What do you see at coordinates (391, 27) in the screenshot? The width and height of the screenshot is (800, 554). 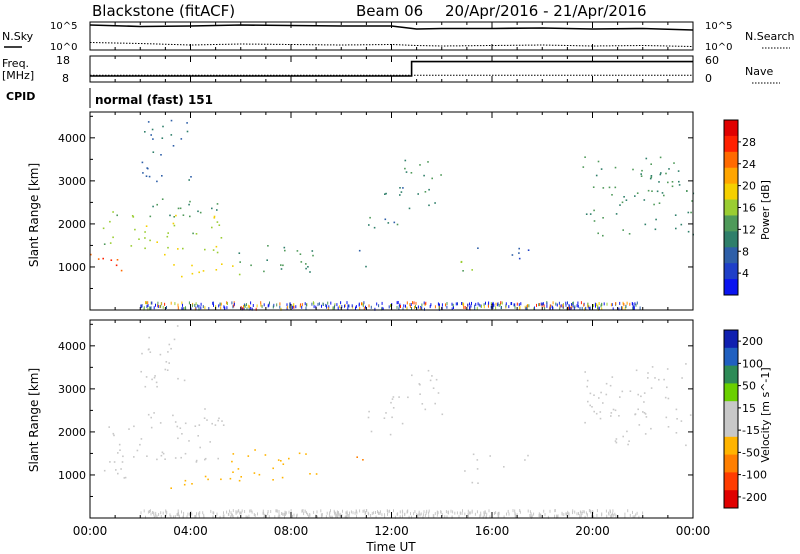 I see `nsky-series-line` at bounding box center [391, 27].